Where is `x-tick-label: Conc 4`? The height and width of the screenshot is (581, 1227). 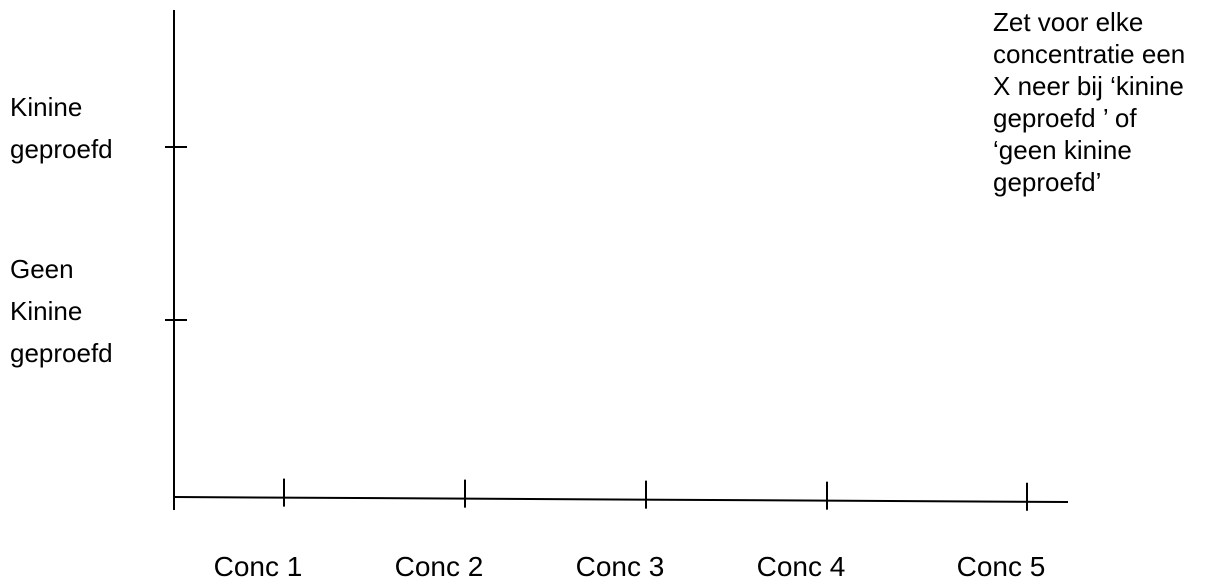 x-tick-label: Conc 4 is located at coordinates (801, 566).